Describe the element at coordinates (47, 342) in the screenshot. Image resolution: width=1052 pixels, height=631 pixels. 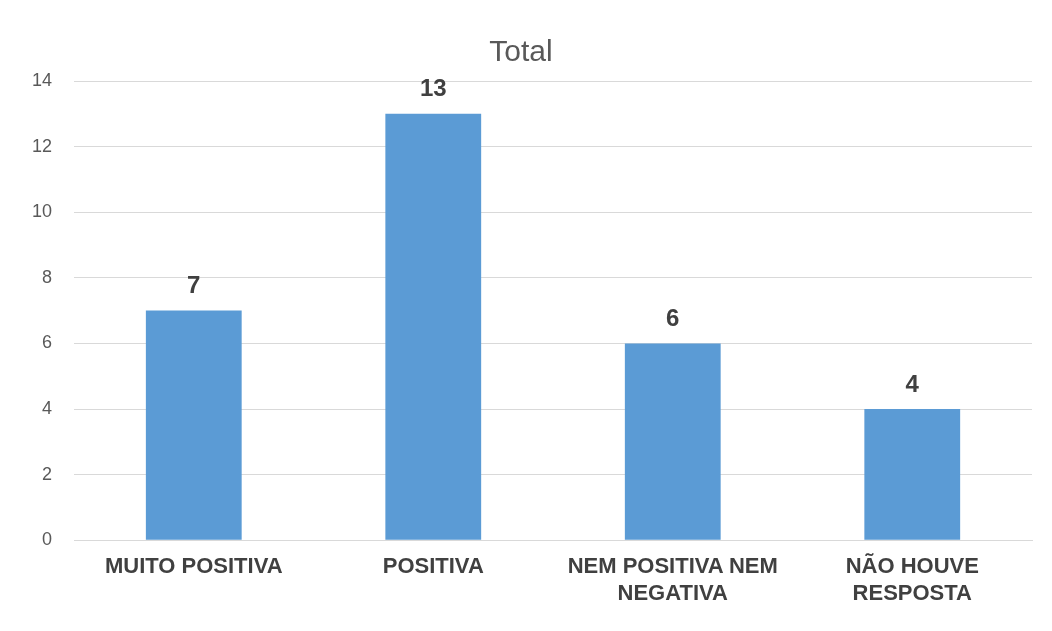
I see `y-tick-label: 6` at that location.